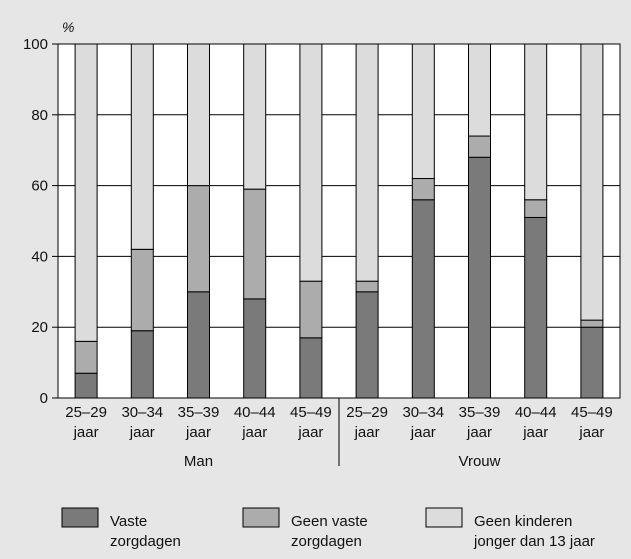 The height and width of the screenshot is (559, 631). I want to click on y-tick-label: 60, so click(39, 186).